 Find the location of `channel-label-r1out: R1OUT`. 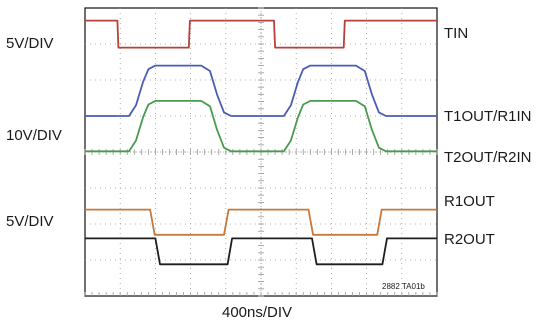

channel-label-r1out: R1OUT is located at coordinates (469, 201).